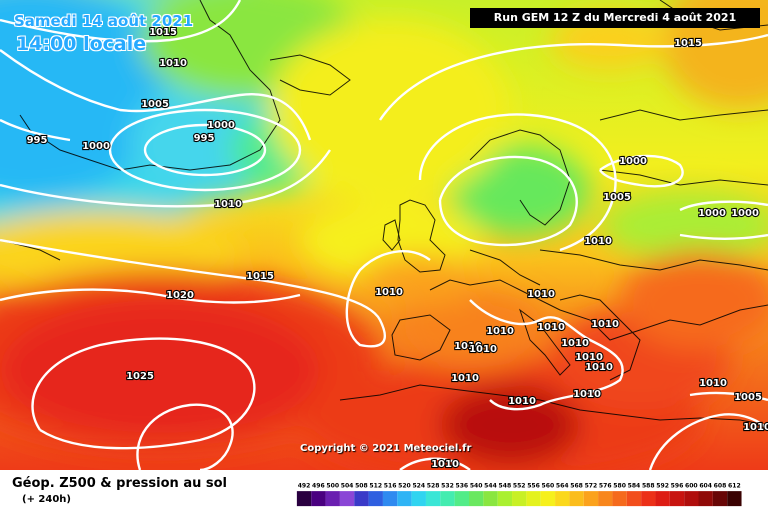 Image resolution: width=768 pixels, height=512 pixels. I want to click on legend-value: 552, so click(519, 485).